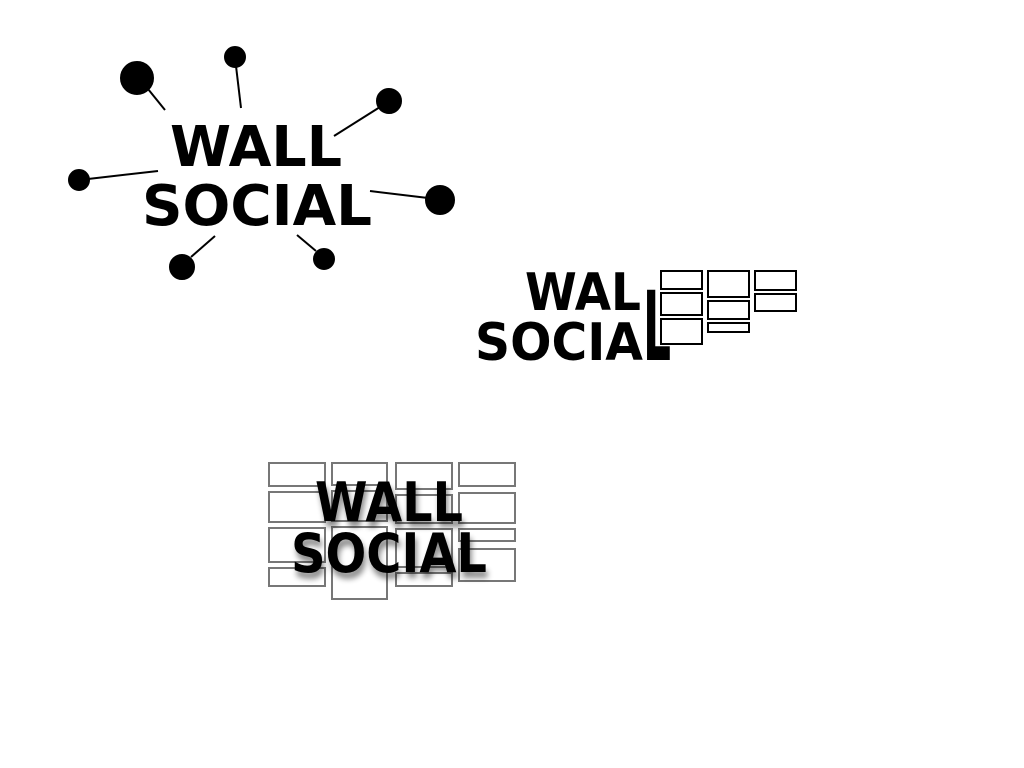 The height and width of the screenshot is (768, 1024). I want to click on logo-word-socia: SOCIA, so click(559, 343).